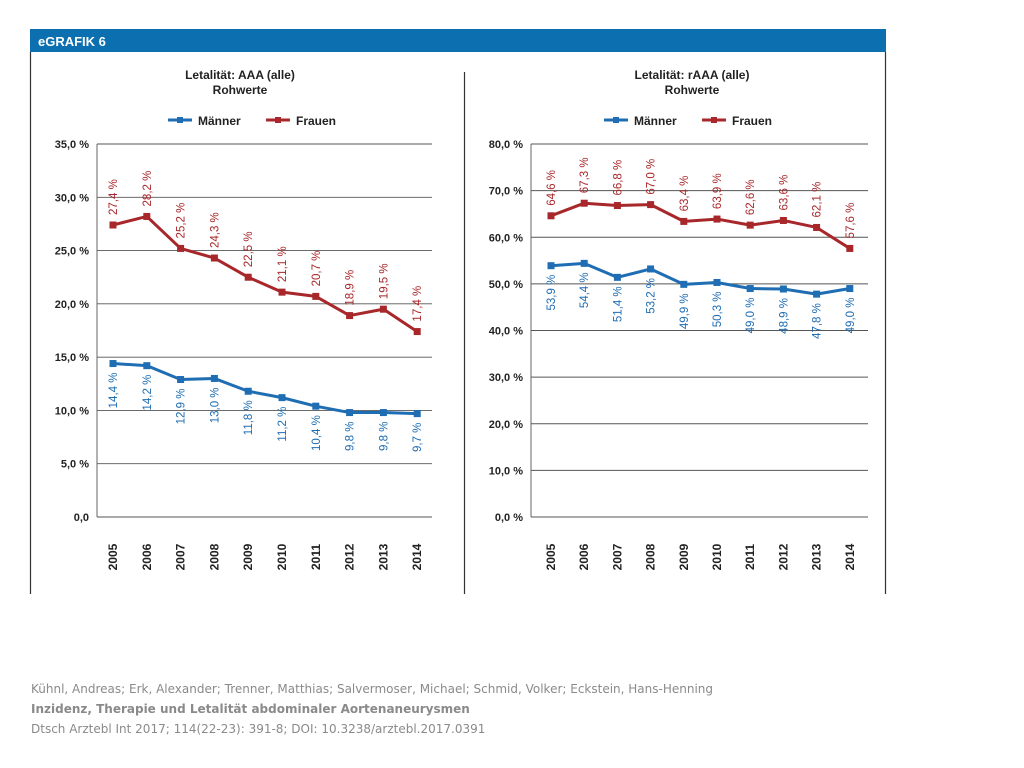 This screenshot has height=768, width=1024. I want to click on figure-label: eGRAFIK 6, so click(72, 41).